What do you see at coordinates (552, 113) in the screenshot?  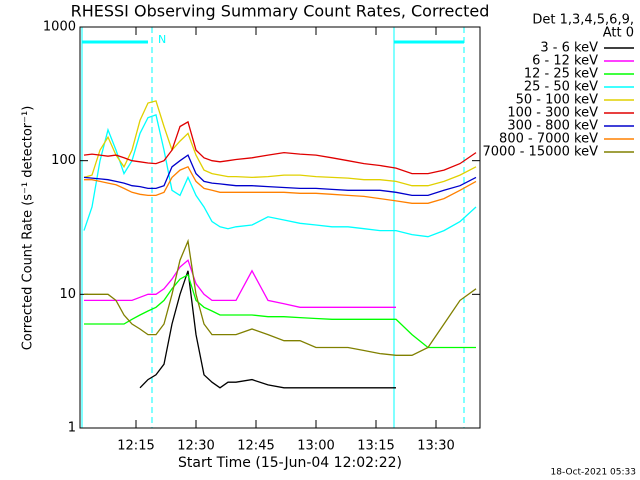 I see `legend-label: 100 - 300 keV` at bounding box center [552, 113].